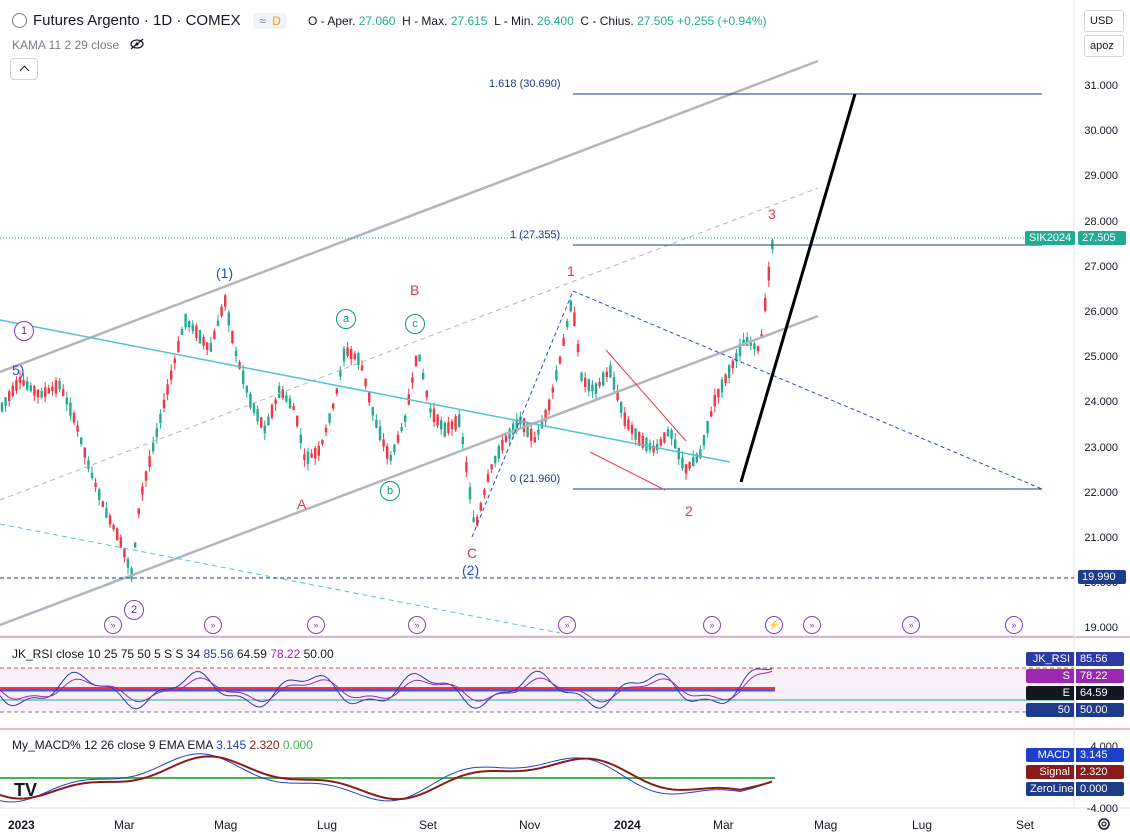 The height and width of the screenshot is (837, 1130). I want to click on macd-line, so click(386, 778).